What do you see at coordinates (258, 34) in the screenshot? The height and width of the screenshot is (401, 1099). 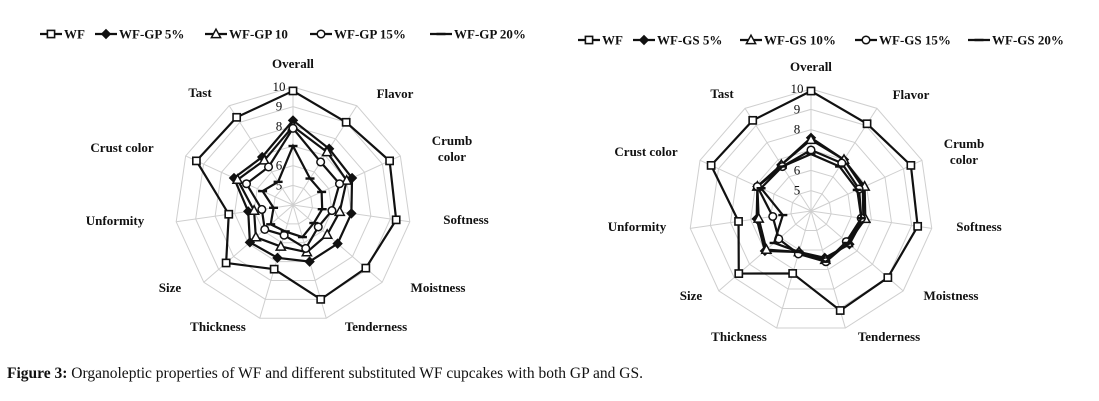 I see `legend-label: WF-GP 10` at bounding box center [258, 34].